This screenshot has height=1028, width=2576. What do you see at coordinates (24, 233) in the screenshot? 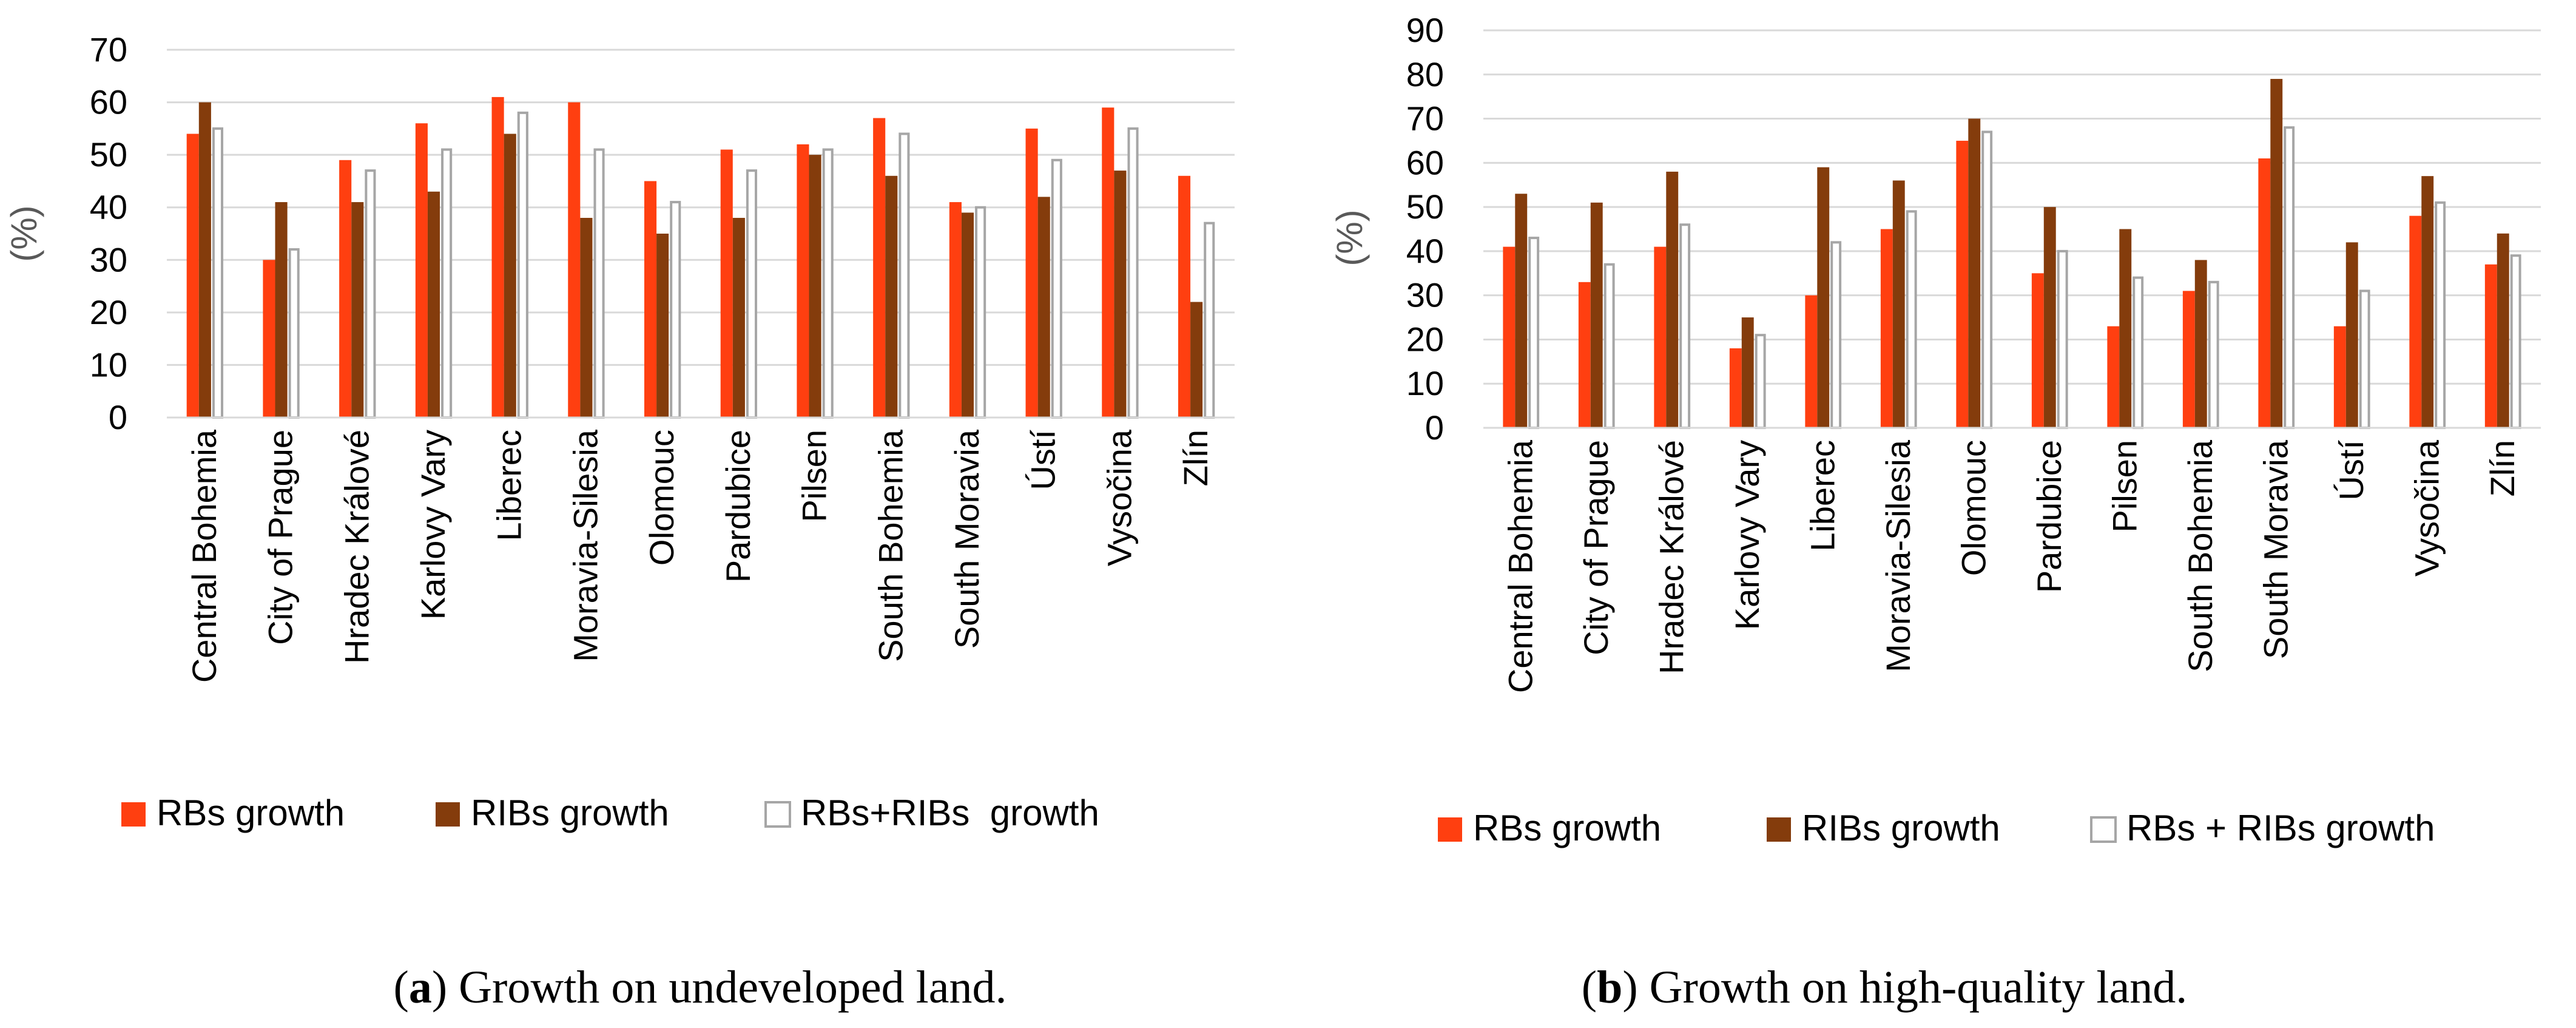
I see `y-axis-label-a: (%)` at bounding box center [24, 233].